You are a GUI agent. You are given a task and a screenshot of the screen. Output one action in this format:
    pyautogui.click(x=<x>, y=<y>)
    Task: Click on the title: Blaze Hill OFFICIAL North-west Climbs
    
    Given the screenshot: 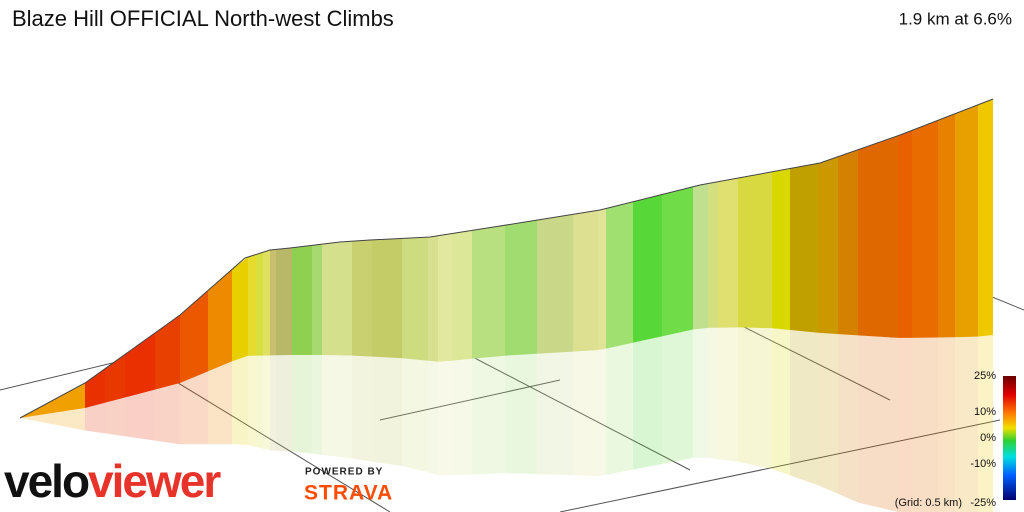 What is the action you would take?
    pyautogui.click(x=203, y=18)
    